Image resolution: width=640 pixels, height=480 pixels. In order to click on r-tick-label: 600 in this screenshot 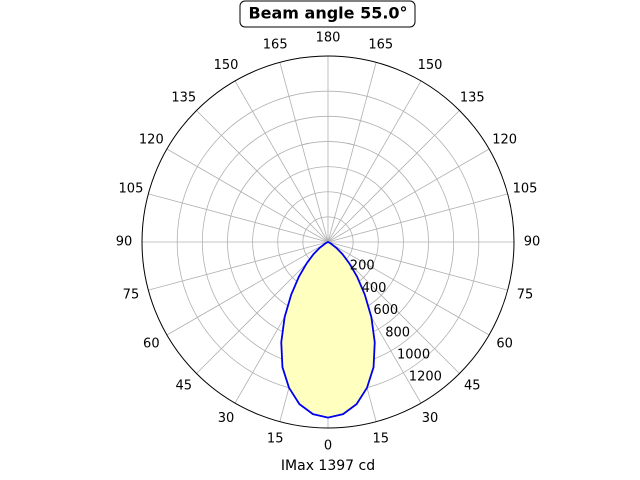, I will do `click(385, 310)`.